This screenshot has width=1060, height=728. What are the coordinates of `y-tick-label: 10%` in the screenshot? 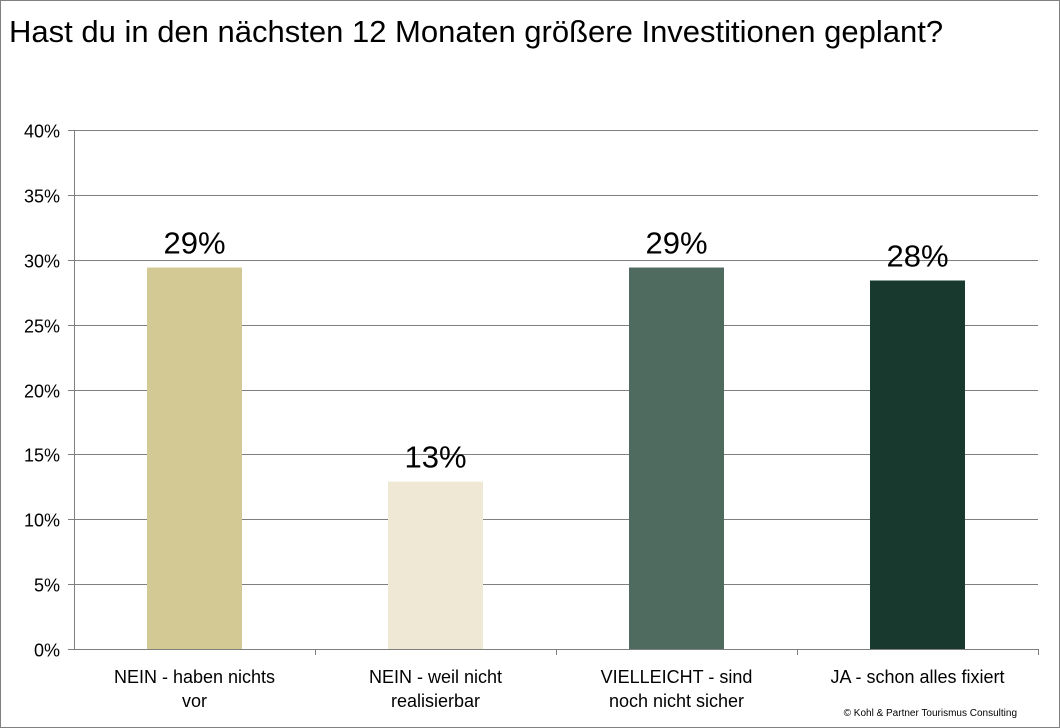 It's located at (42, 521).